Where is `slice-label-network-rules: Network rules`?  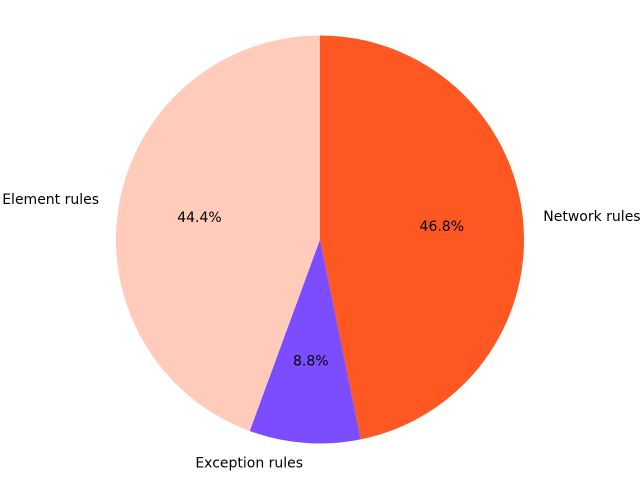 slice-label-network-rules: Network rules is located at coordinates (591, 217).